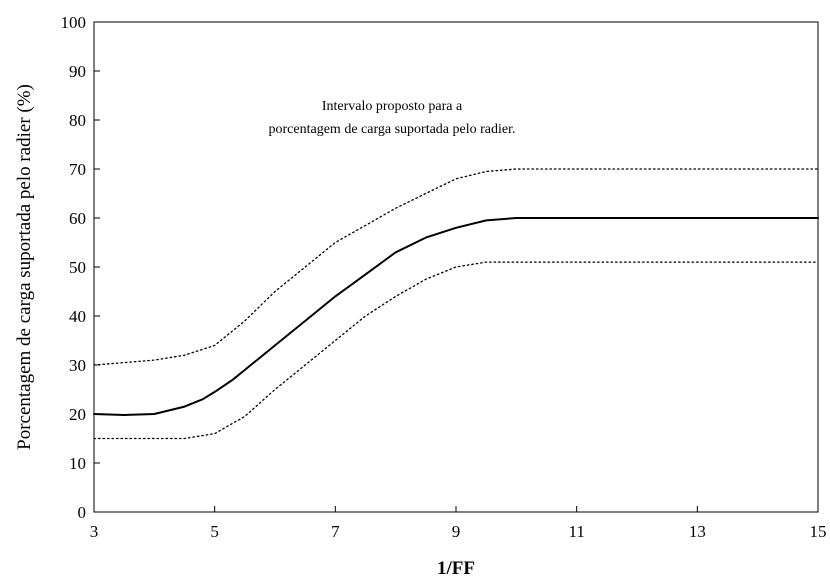 The height and width of the screenshot is (578, 830). What do you see at coordinates (335, 531) in the screenshot?
I see `x-tick-label: 7` at bounding box center [335, 531].